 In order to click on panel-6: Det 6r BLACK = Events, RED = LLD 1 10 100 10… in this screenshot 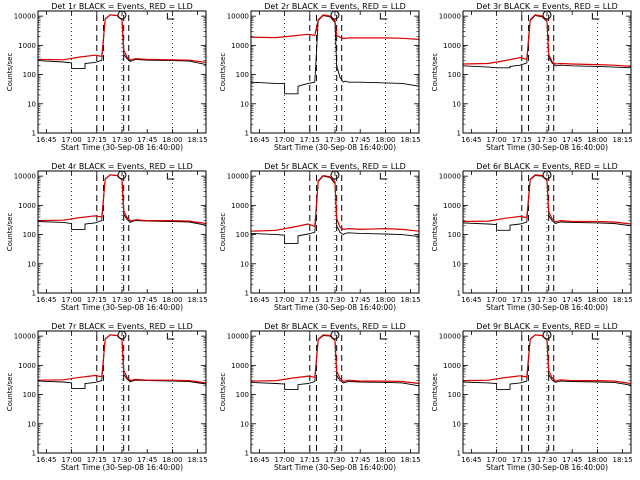, I will do `click(532, 237)`.